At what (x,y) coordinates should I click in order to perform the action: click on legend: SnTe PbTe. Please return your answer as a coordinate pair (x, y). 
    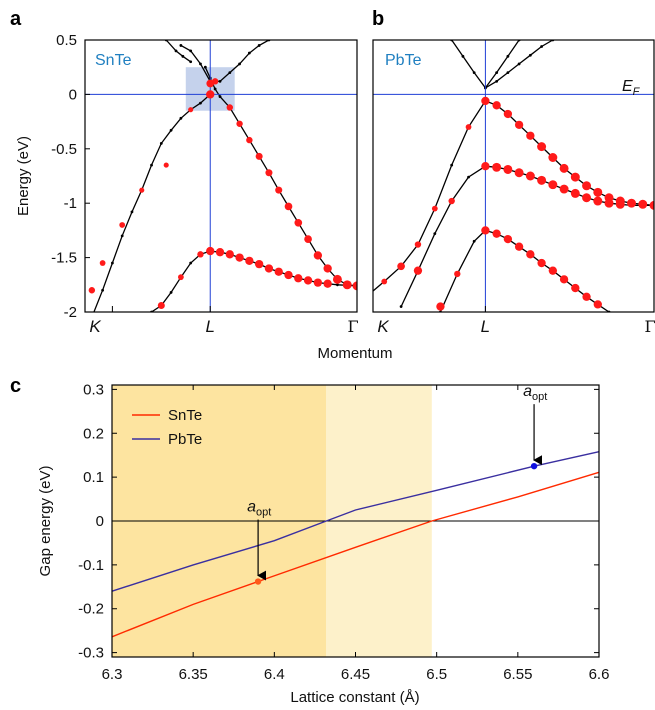
    Looking at the image, I should click on (167, 427).